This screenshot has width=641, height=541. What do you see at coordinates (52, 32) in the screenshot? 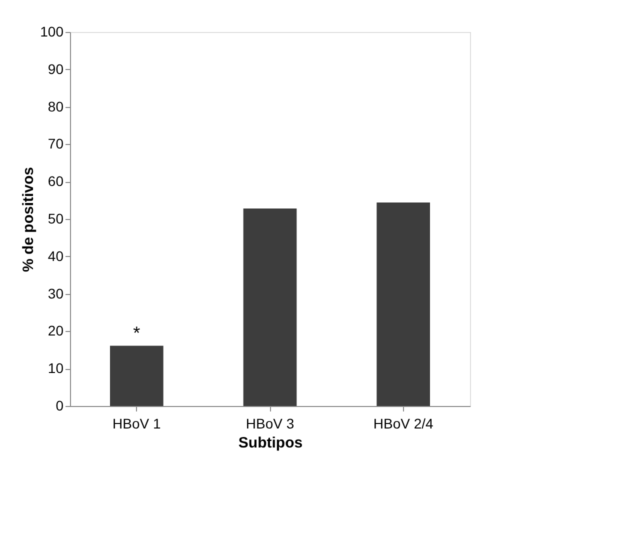
I see `y-tick-label: 100` at bounding box center [52, 32].